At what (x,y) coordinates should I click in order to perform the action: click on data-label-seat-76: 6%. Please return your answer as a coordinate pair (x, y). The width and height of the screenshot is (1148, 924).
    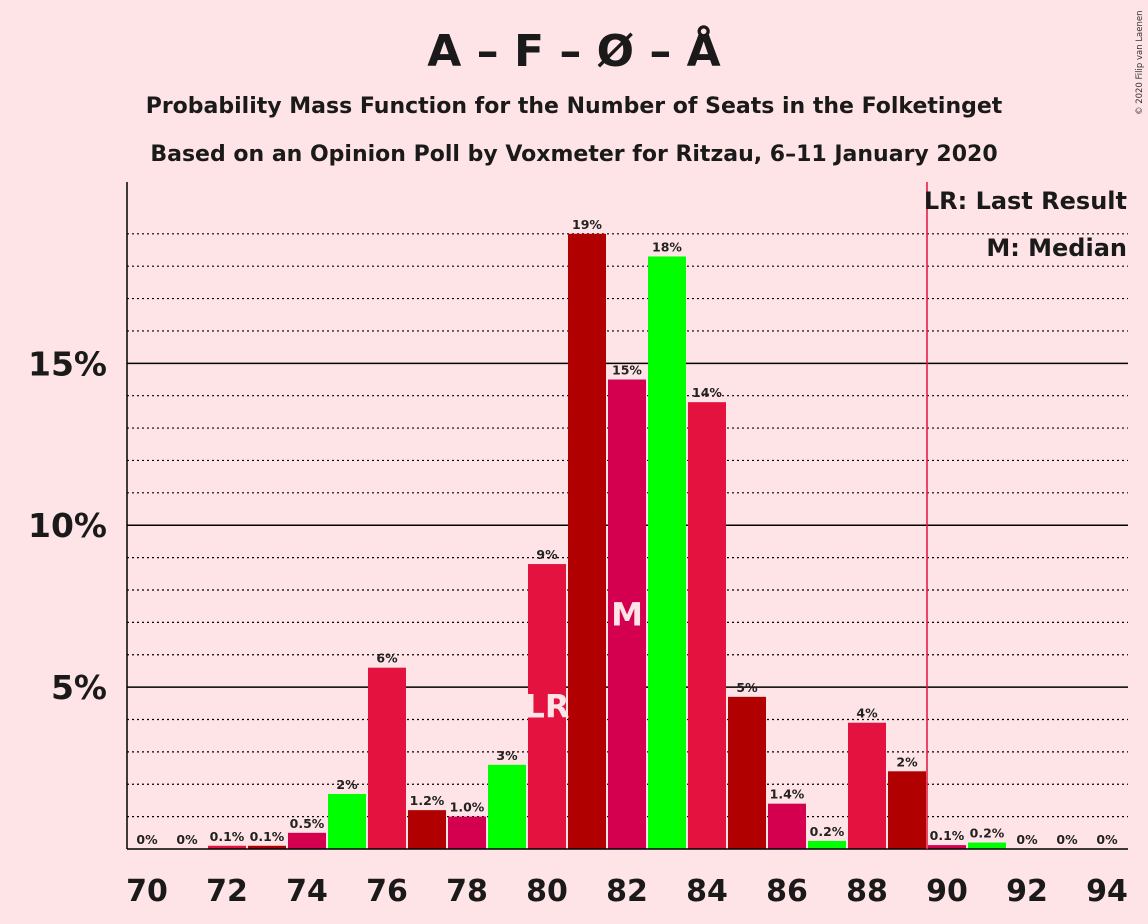
    Looking at the image, I should click on (387, 658).